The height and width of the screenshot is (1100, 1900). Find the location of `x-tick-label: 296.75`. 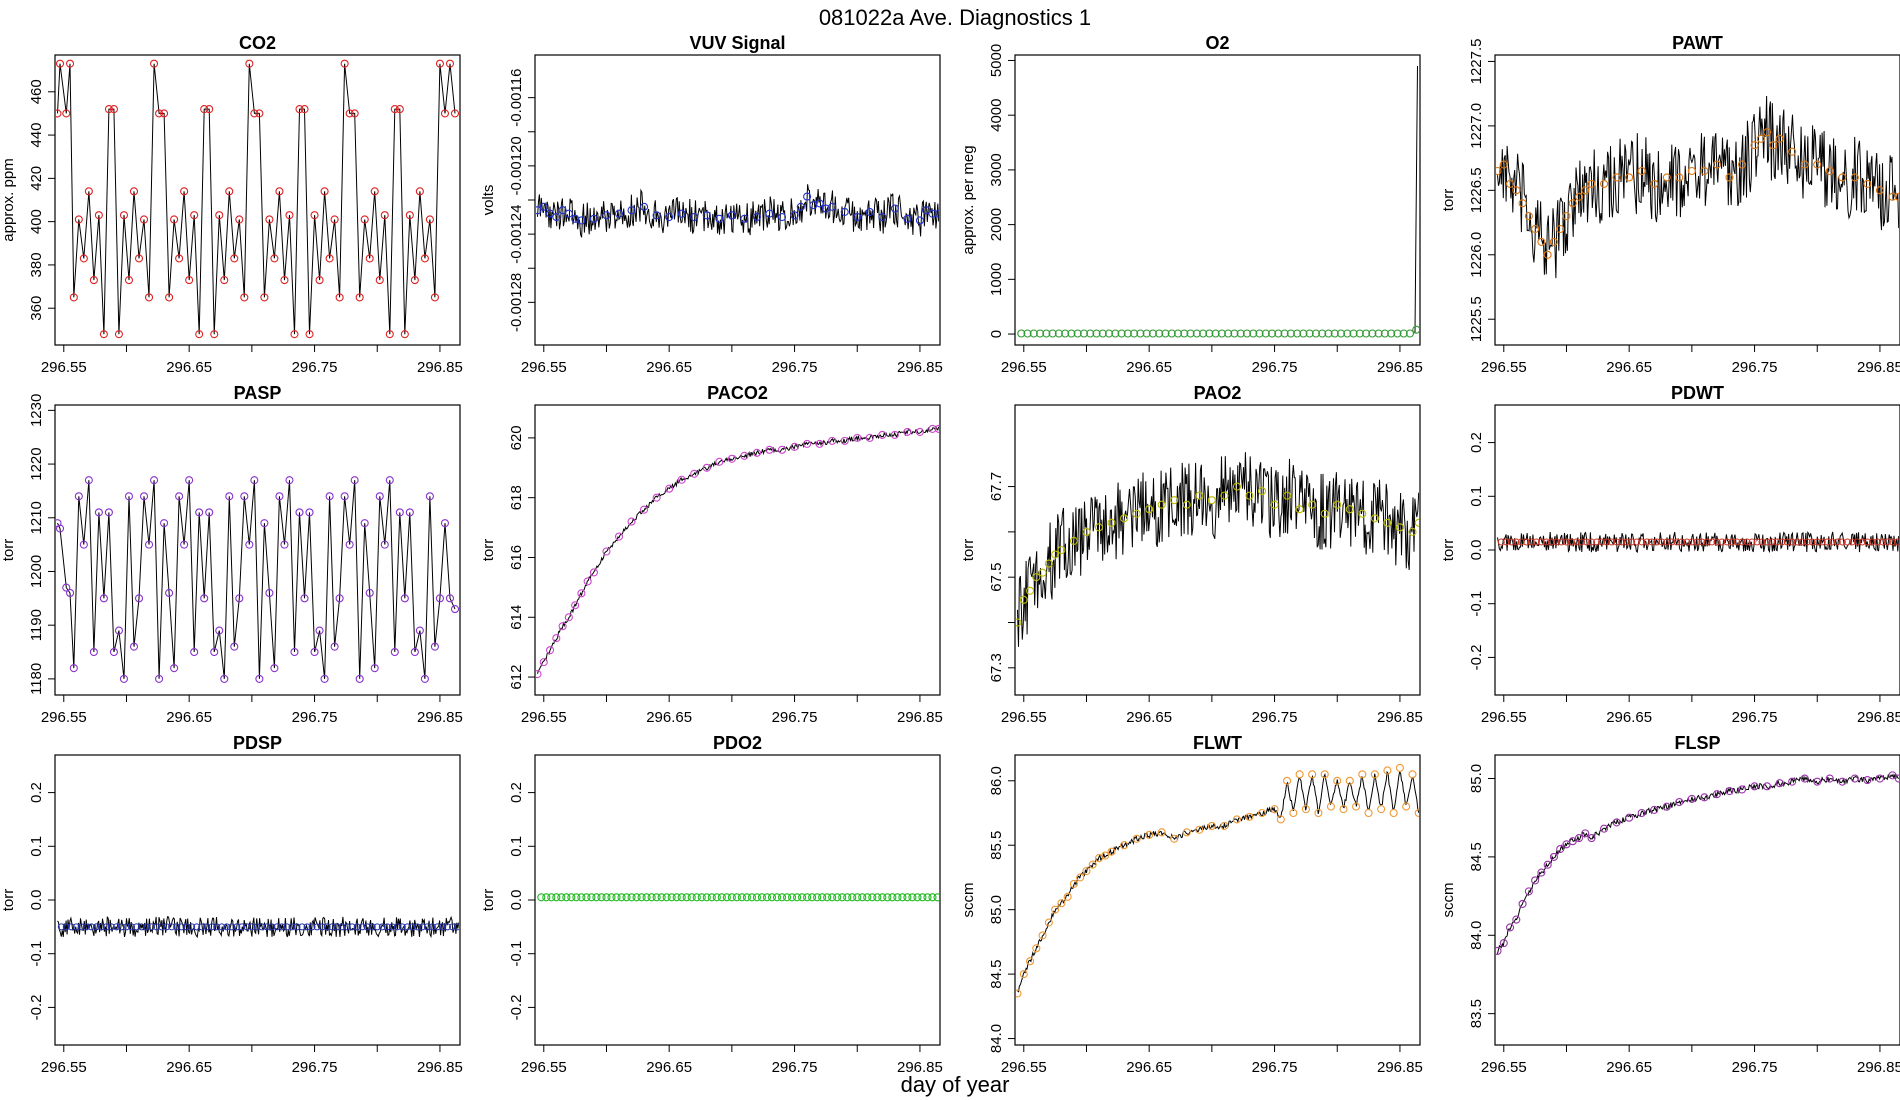

x-tick-label: 296.75 is located at coordinates (1275, 717).